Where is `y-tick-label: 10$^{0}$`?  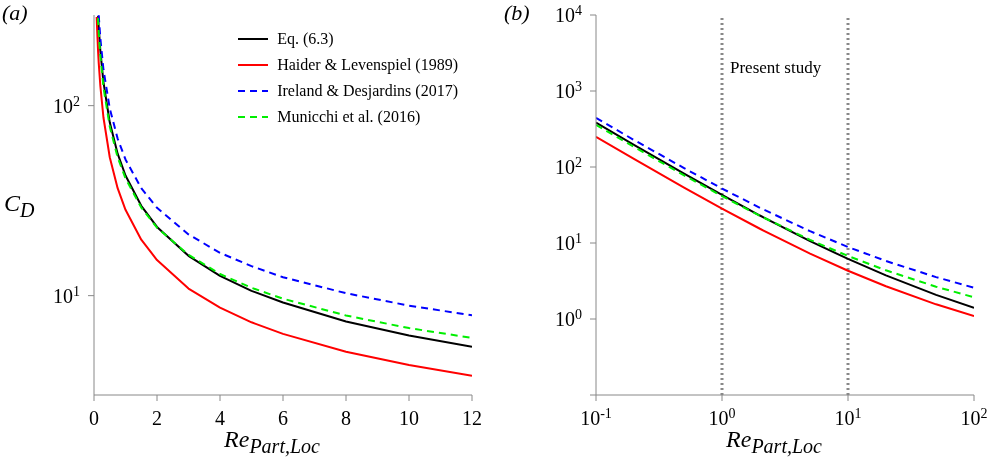 y-tick-label: 10$^{0}$ is located at coordinates (568, 318).